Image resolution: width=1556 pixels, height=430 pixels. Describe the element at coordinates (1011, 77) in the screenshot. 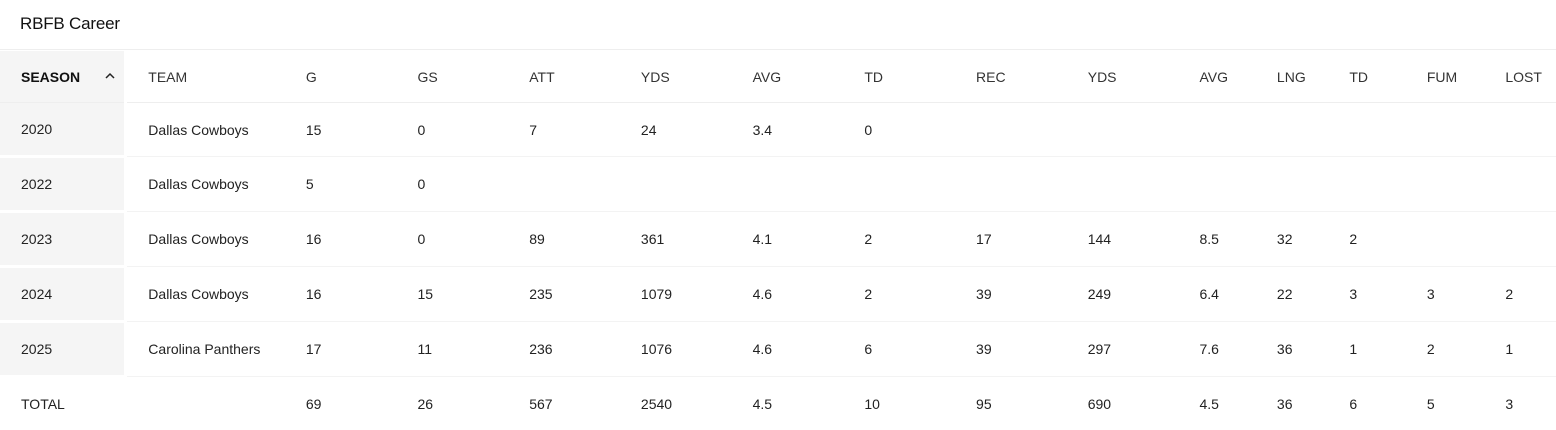

I see `column-header-rec: REC` at that location.